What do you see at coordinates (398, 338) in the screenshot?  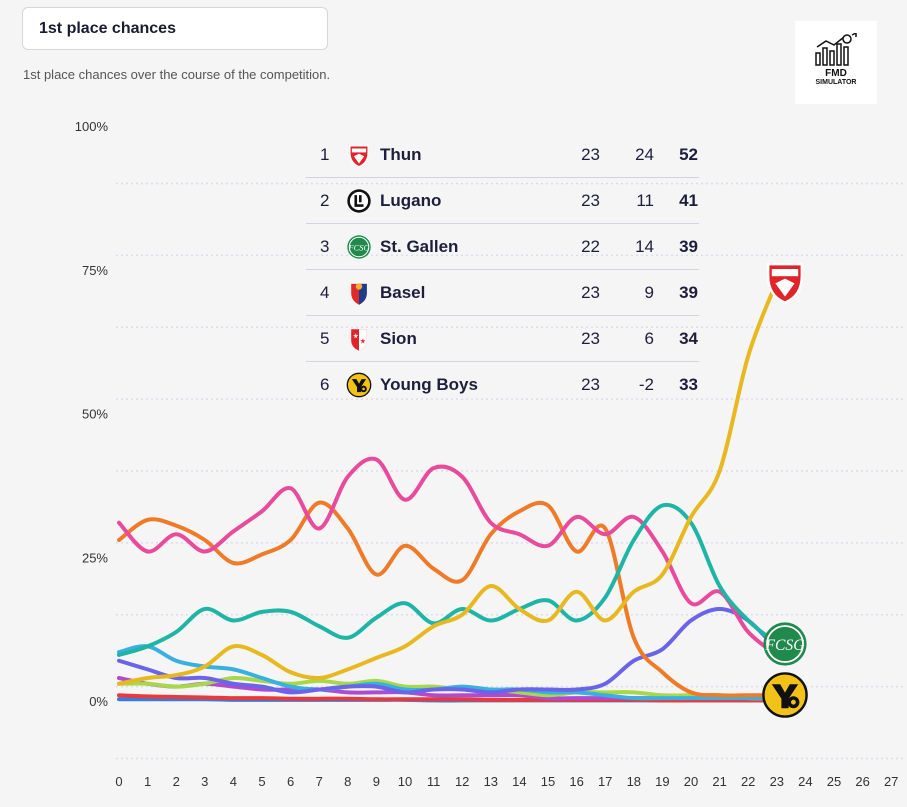 I see `team-name: Sion` at bounding box center [398, 338].